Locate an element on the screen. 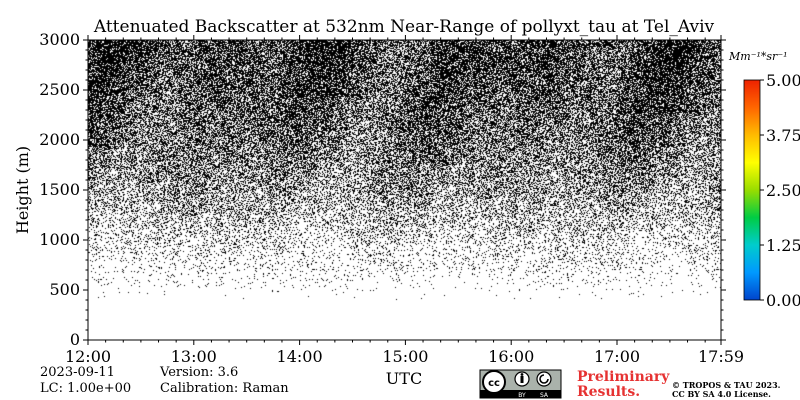  x-tick-label-2: 14:00 is located at coordinates (300, 356).